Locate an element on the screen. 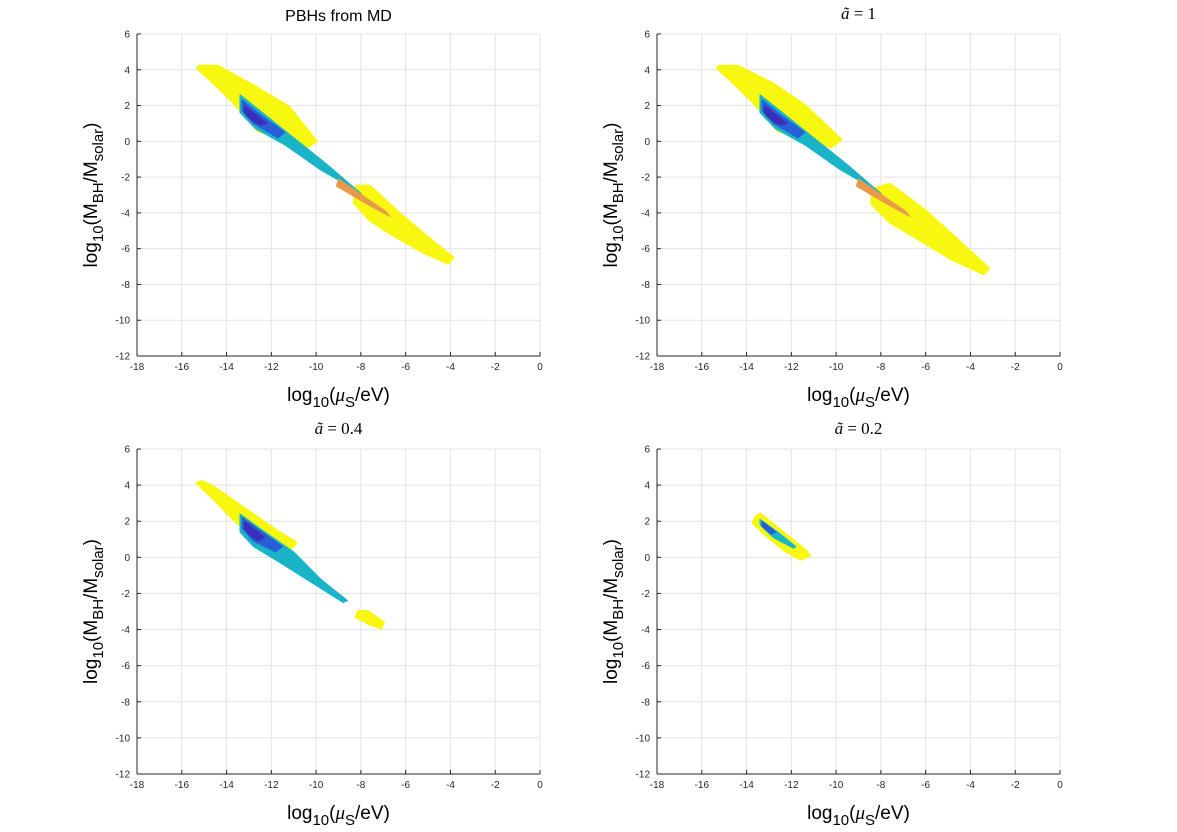  chart-title: ã = 1 is located at coordinates (858, 13).